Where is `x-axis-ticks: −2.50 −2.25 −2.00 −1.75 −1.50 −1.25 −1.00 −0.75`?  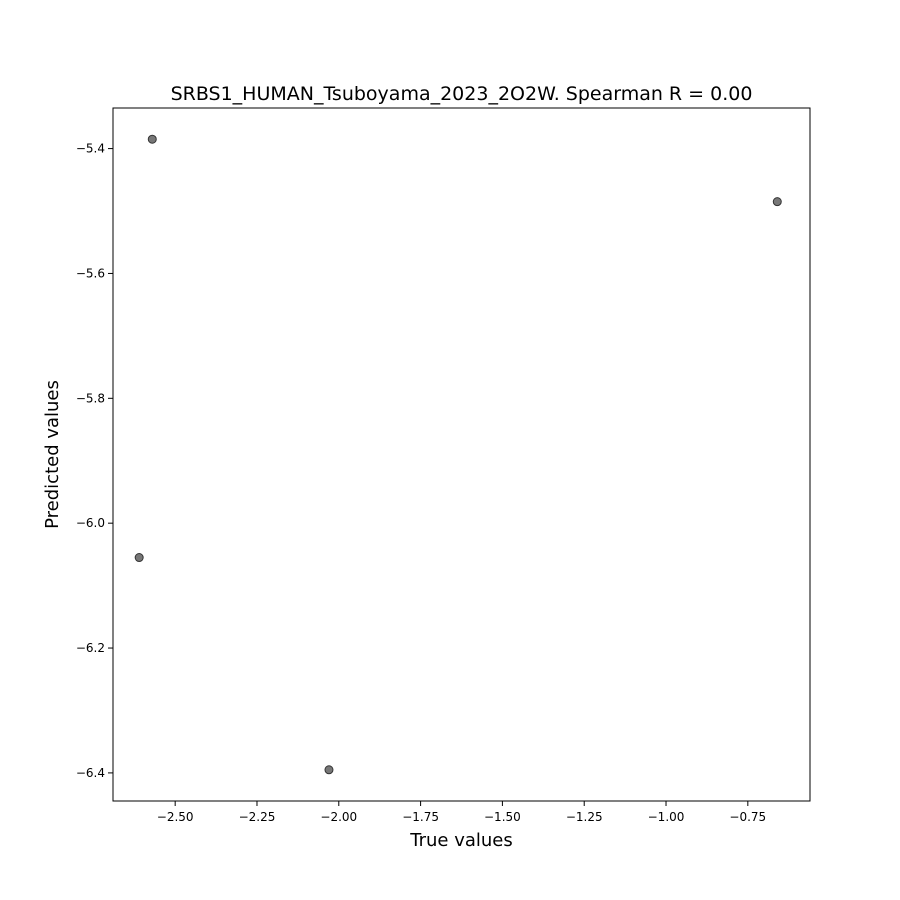 x-axis-ticks: −2.50 −2.25 −2.00 −1.75 −1.50 −1.25 −1.00 −0.75 is located at coordinates (461, 812).